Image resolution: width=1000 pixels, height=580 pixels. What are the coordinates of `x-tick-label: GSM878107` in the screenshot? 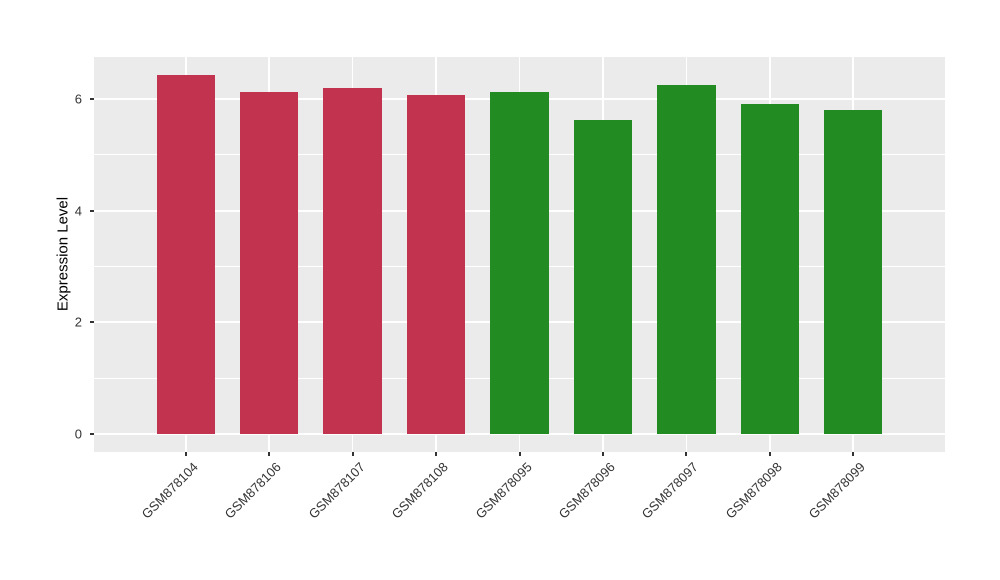 It's located at (336, 490).